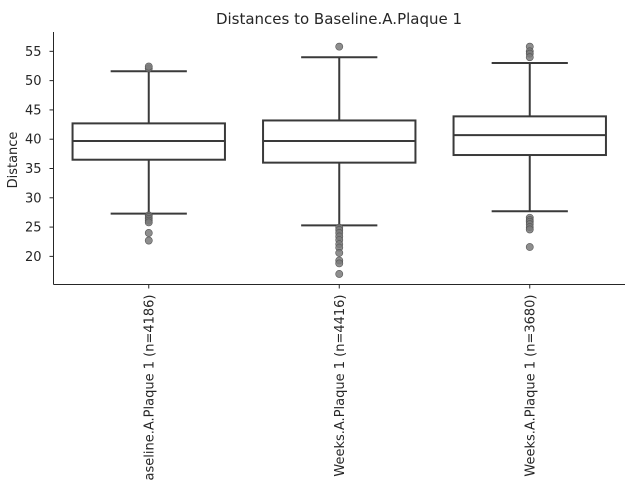 The height and width of the screenshot is (480, 640). What do you see at coordinates (340, 387) in the screenshot?
I see `x-tick-label: 8 Weeks.A.Plaque 1 (n=4416)` at bounding box center [340, 387].